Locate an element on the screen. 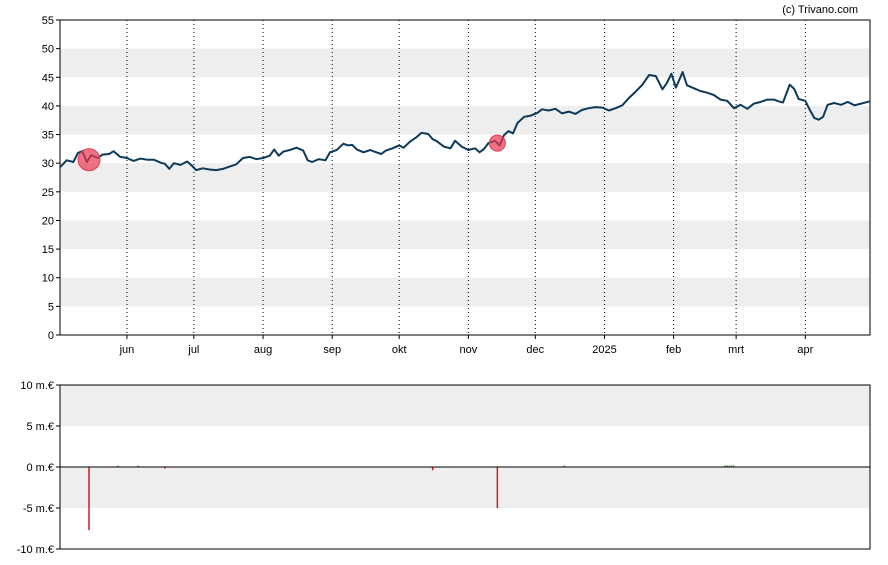 This screenshot has width=888, height=565. x-tick-label: dec is located at coordinates (535, 350).